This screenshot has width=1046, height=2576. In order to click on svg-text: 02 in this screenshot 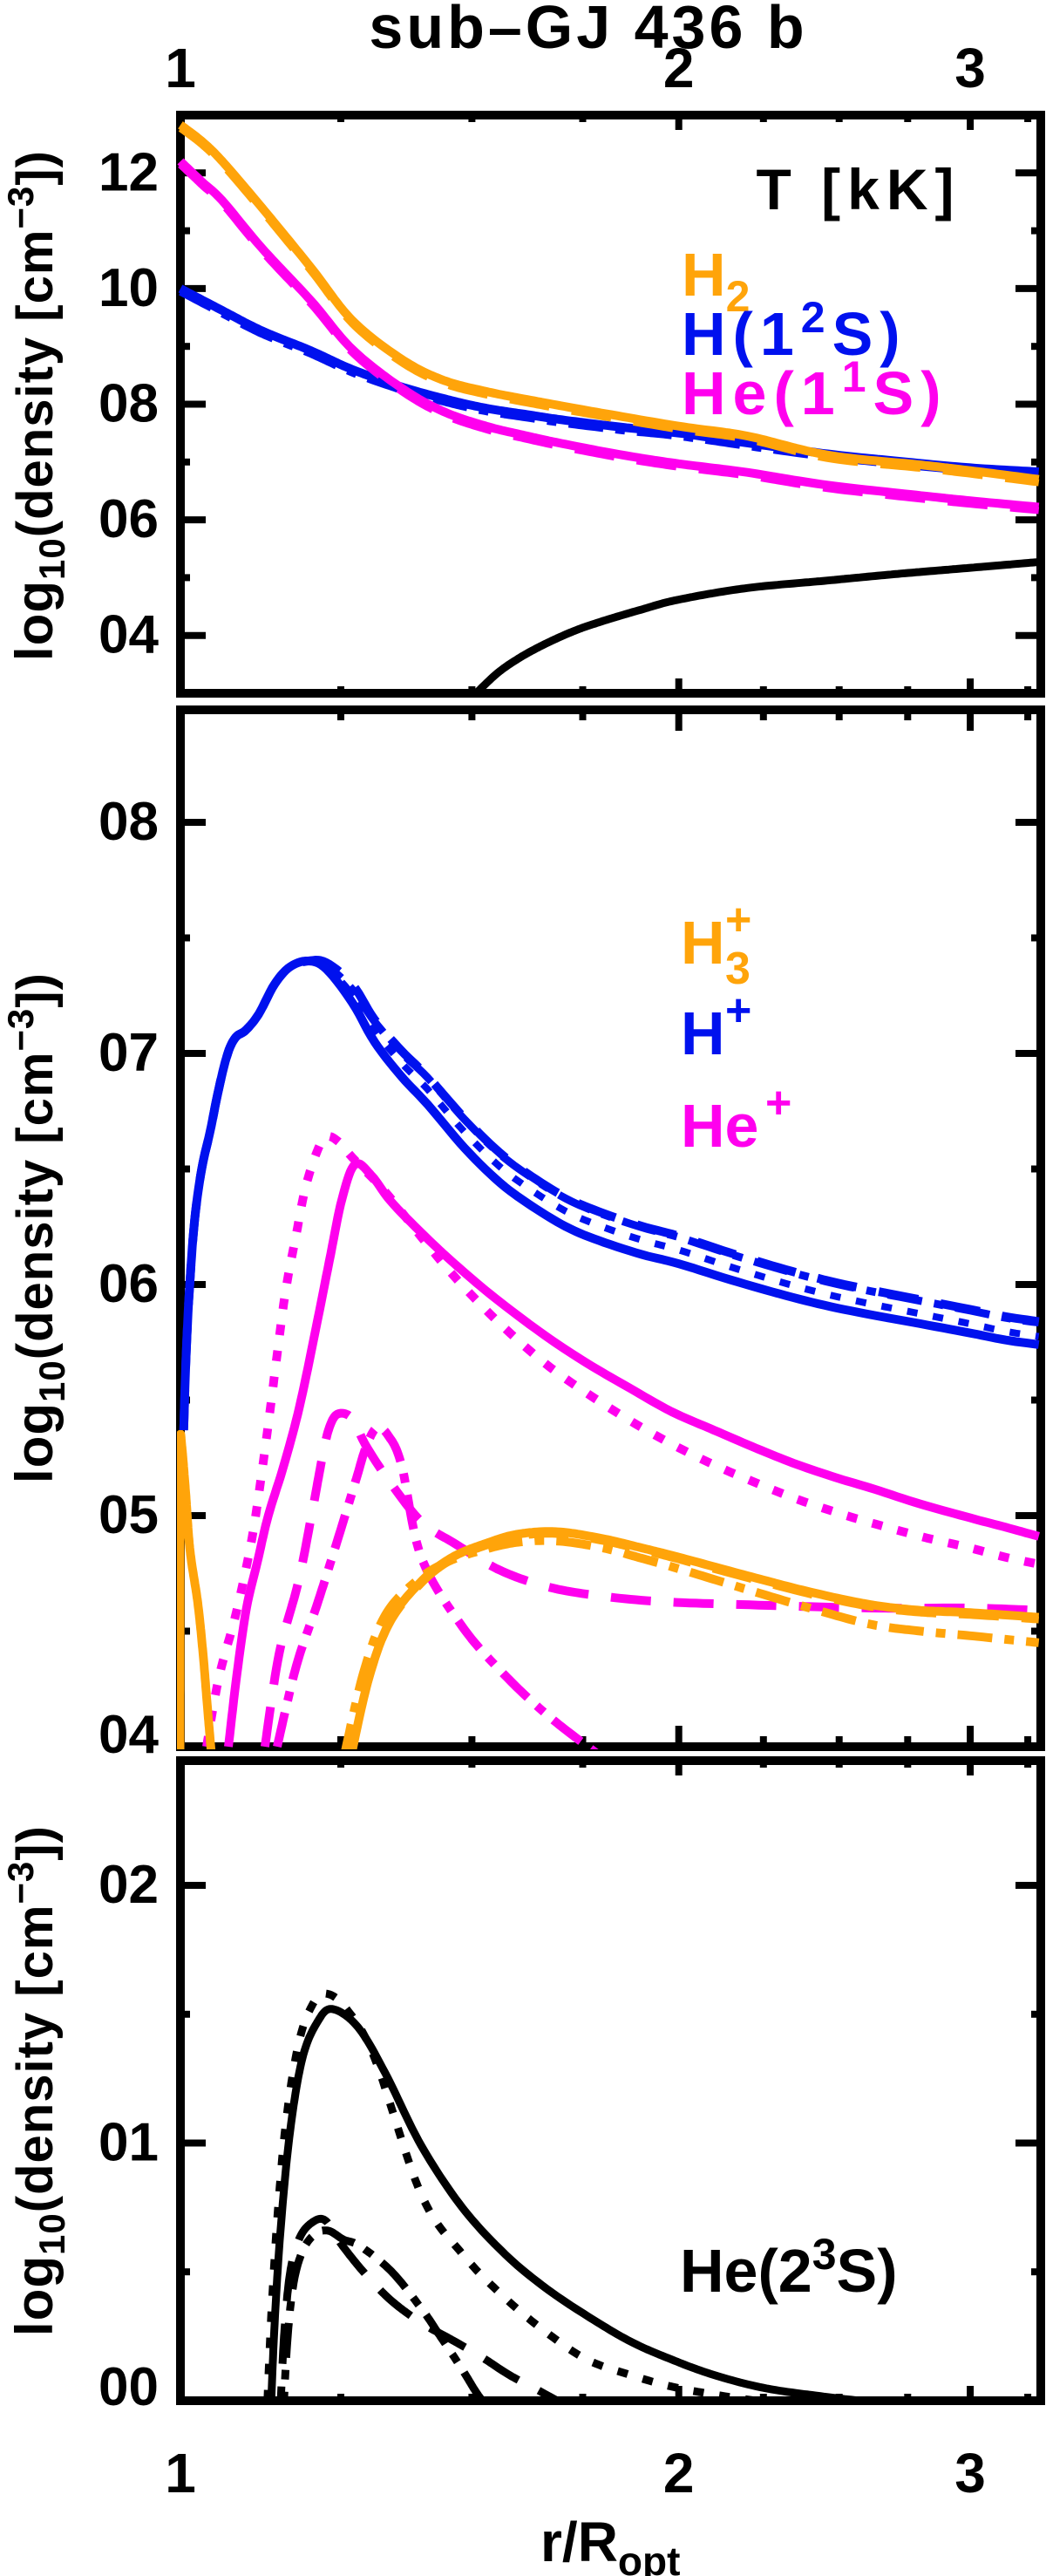, I will do `click(128, 1885)`.